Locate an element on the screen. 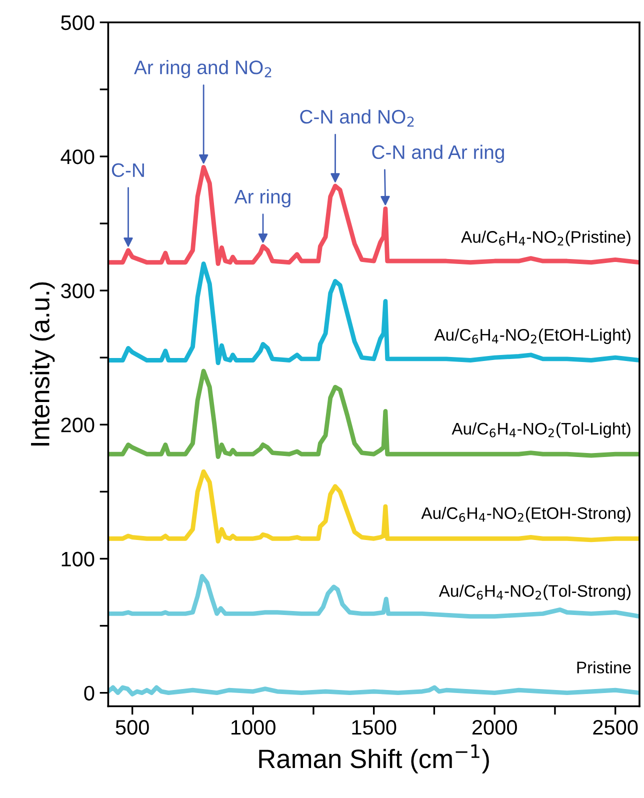  x-axis-title: Raman Shift (cm$^{−1}$) is located at coordinates (374, 759).